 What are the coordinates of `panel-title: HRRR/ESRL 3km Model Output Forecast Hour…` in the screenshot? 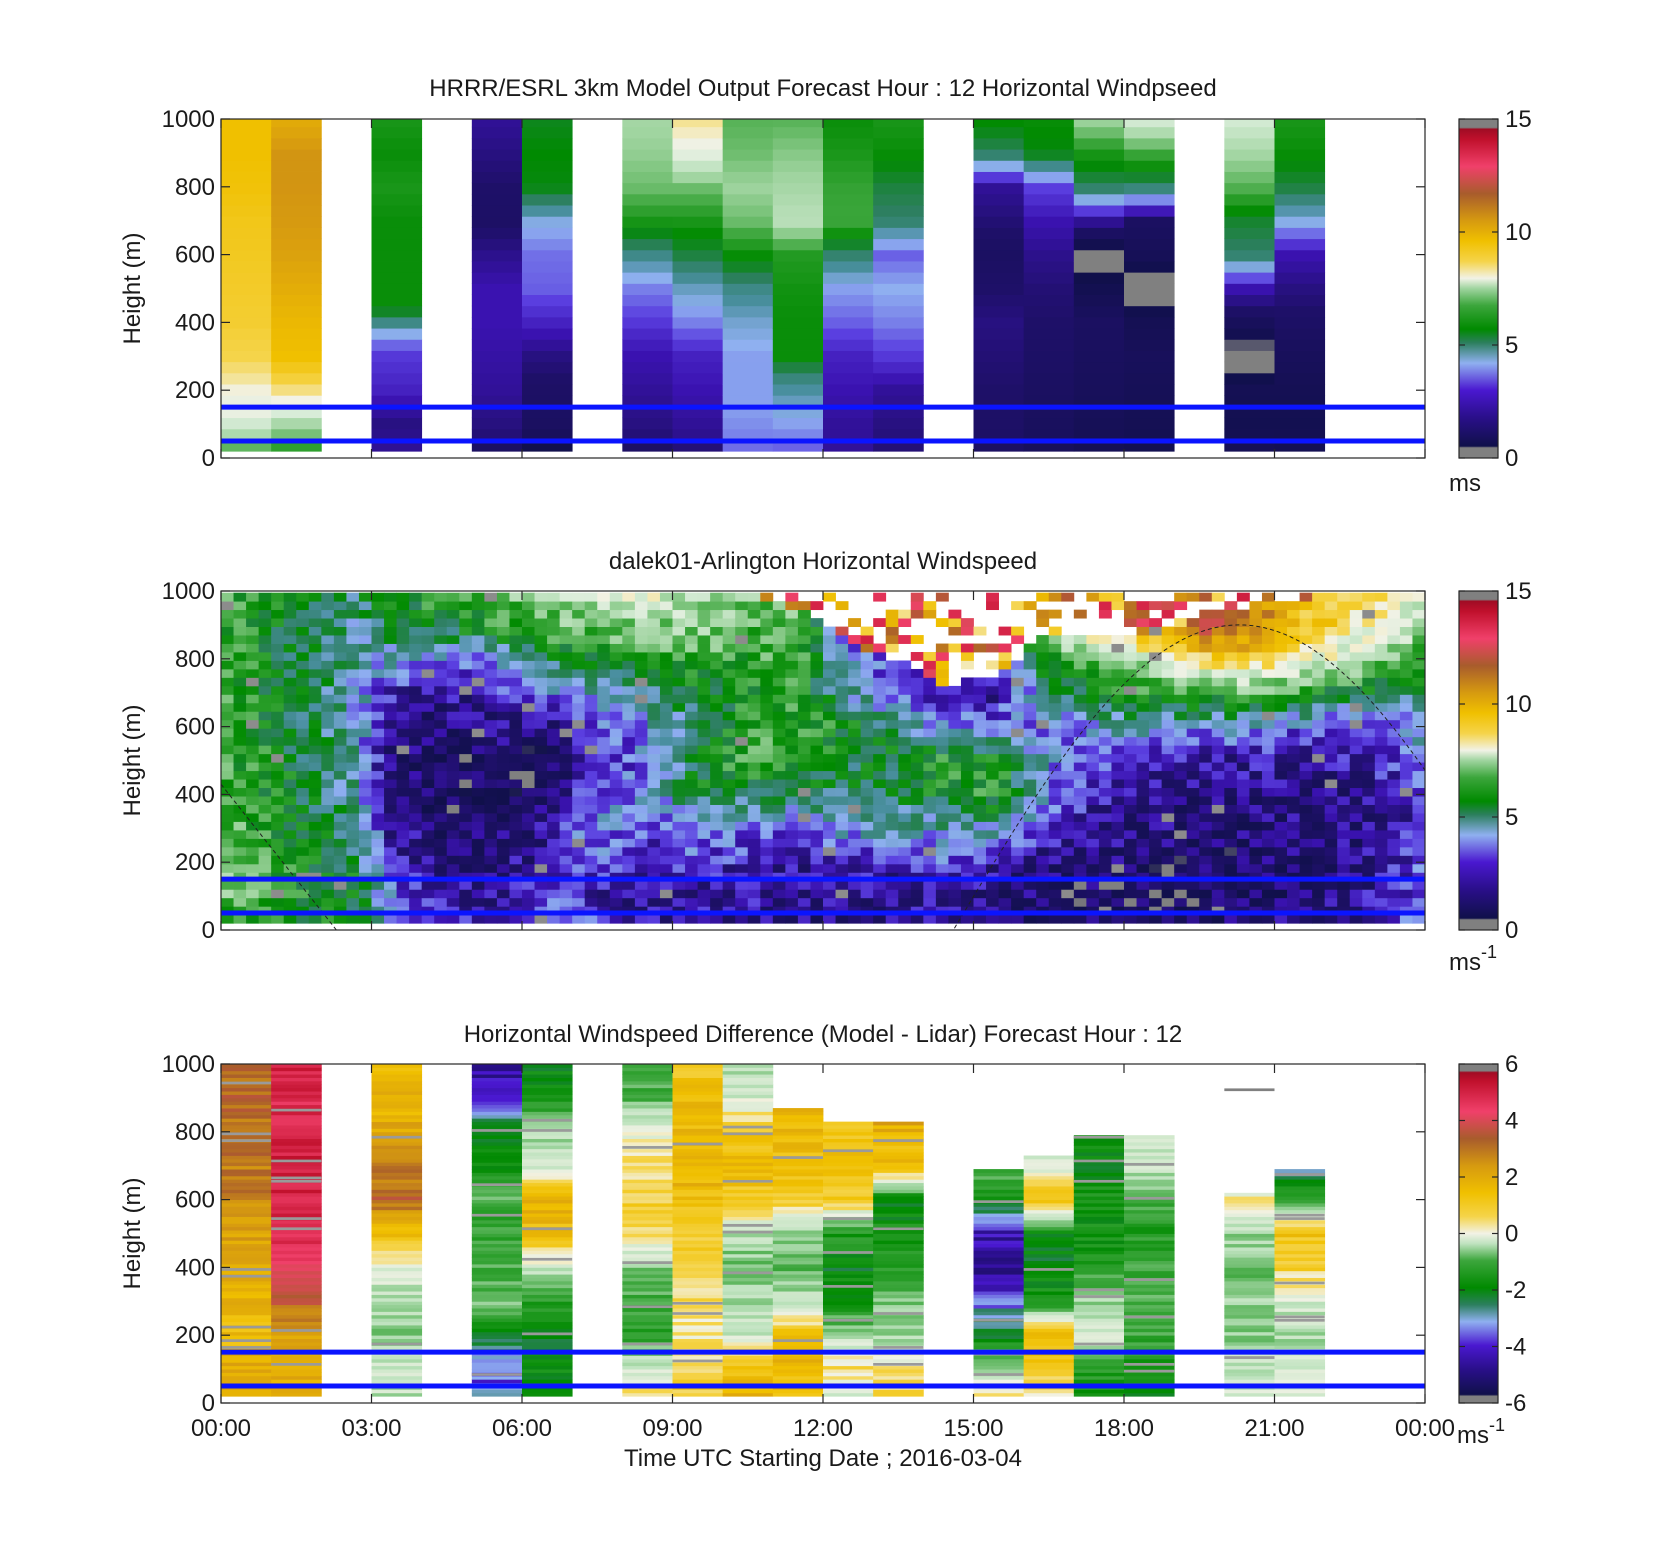 It's located at (822, 88).